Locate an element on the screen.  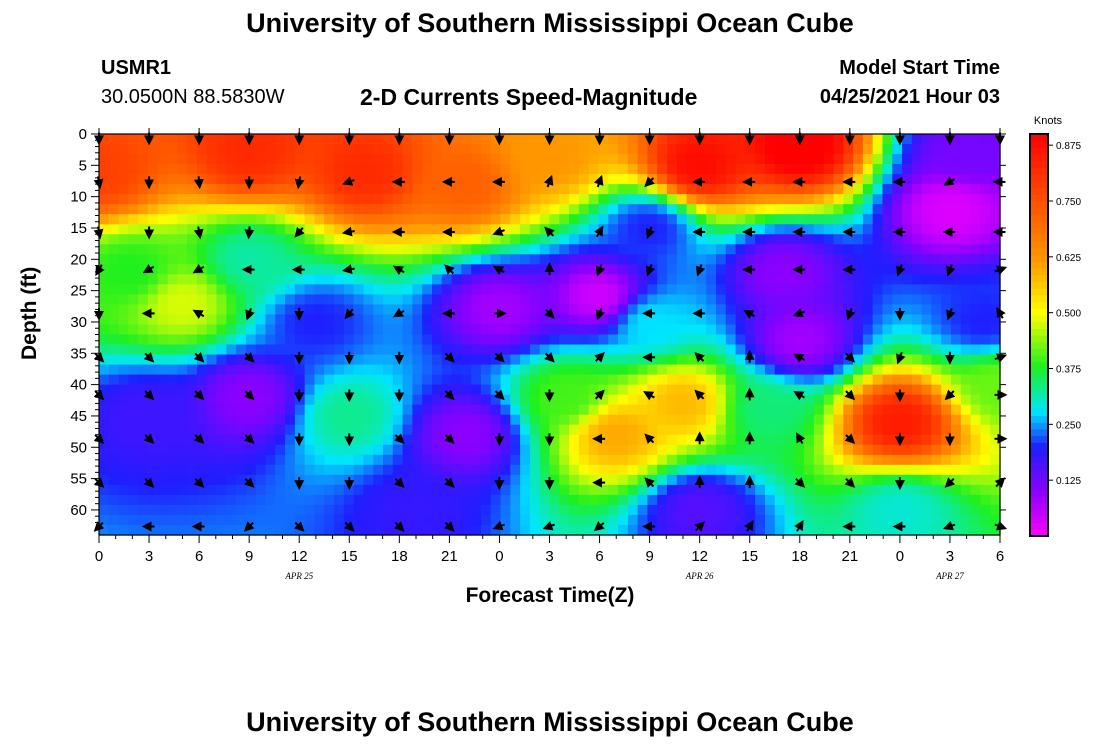
colorbar-segment is located at coordinates (1039, 493).